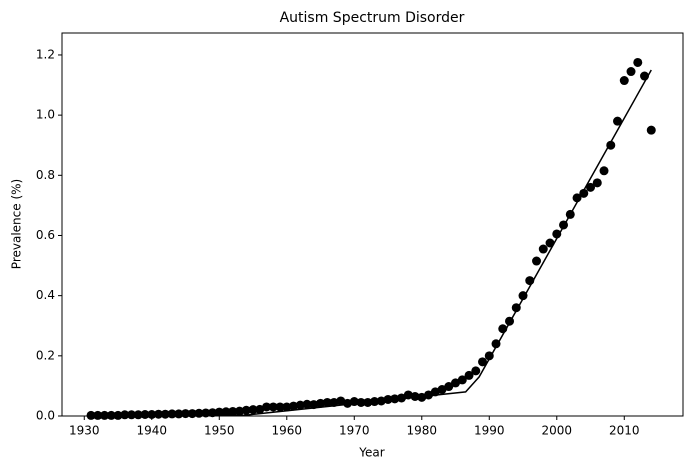 The image size is (691, 474). Describe the element at coordinates (45, 235) in the screenshot. I see `y-tick-label: 0.6` at that location.